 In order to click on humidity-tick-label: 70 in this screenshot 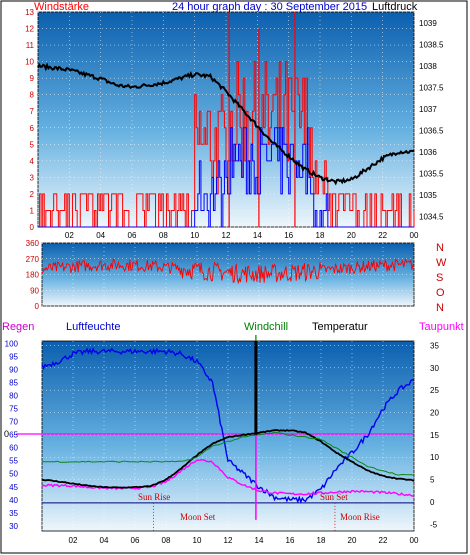, I will do `click(13, 422)`.